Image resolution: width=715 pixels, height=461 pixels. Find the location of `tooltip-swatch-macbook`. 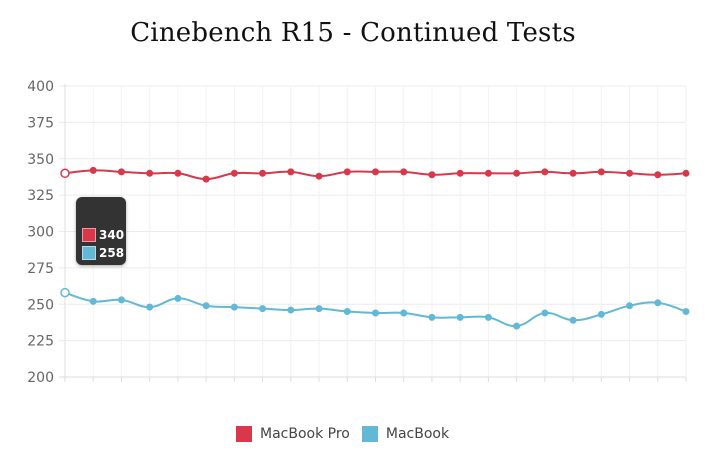

tooltip-swatch-macbook is located at coordinates (89, 253).